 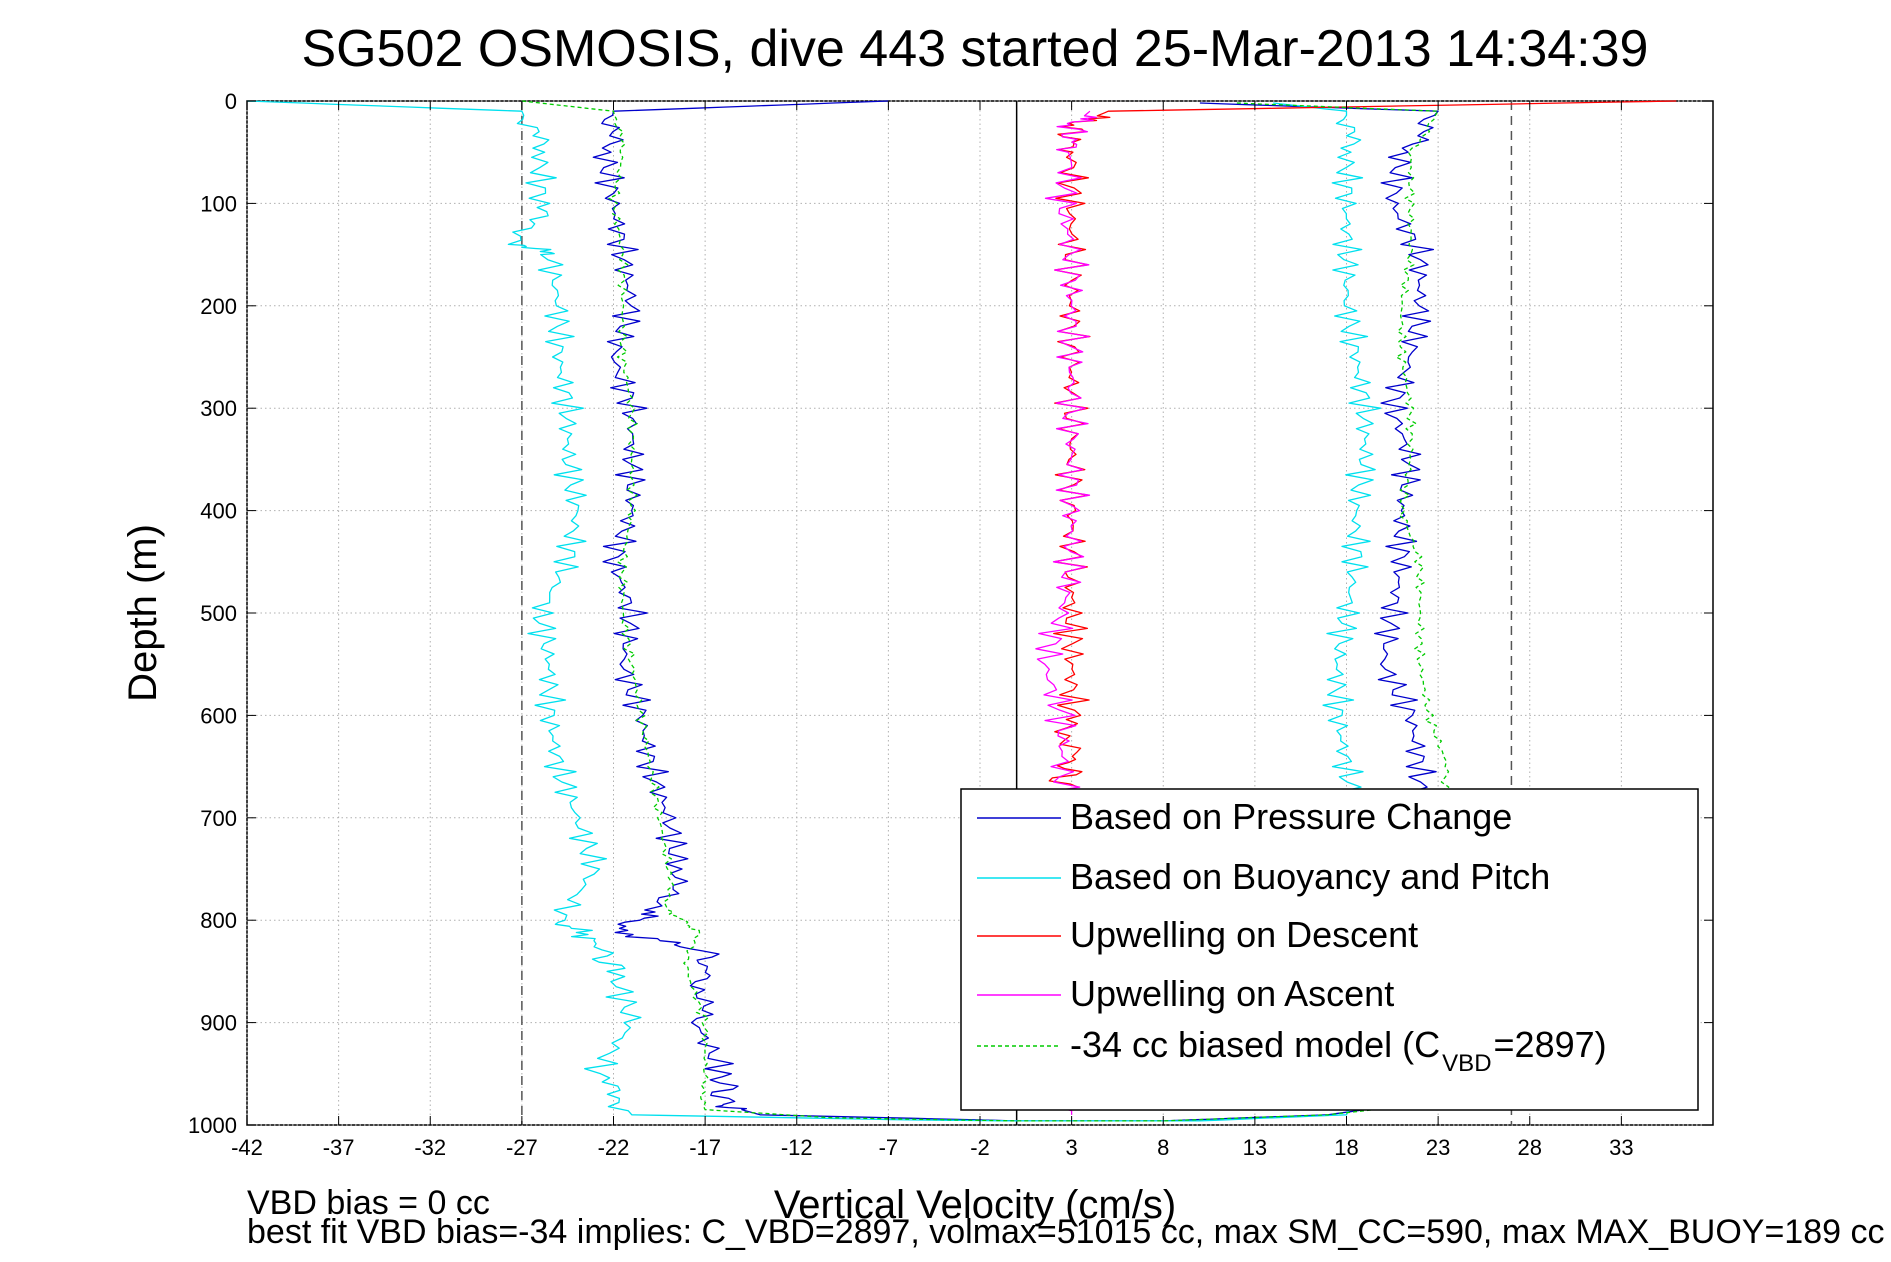 I want to click on x-tick-label: -17, so click(x=705, y=1147).